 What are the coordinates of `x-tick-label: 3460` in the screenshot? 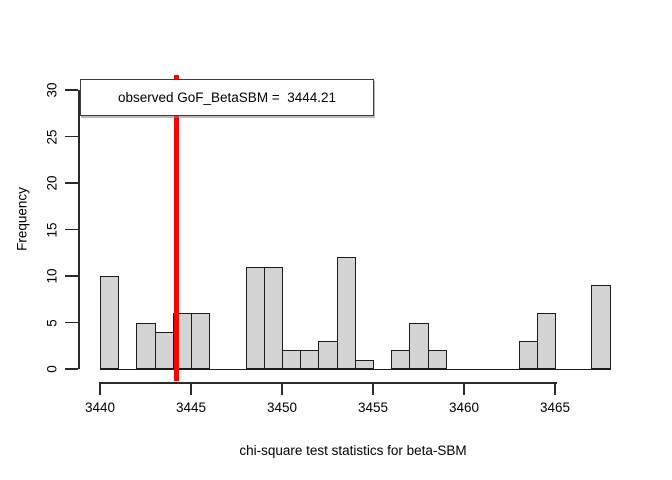 It's located at (464, 407).